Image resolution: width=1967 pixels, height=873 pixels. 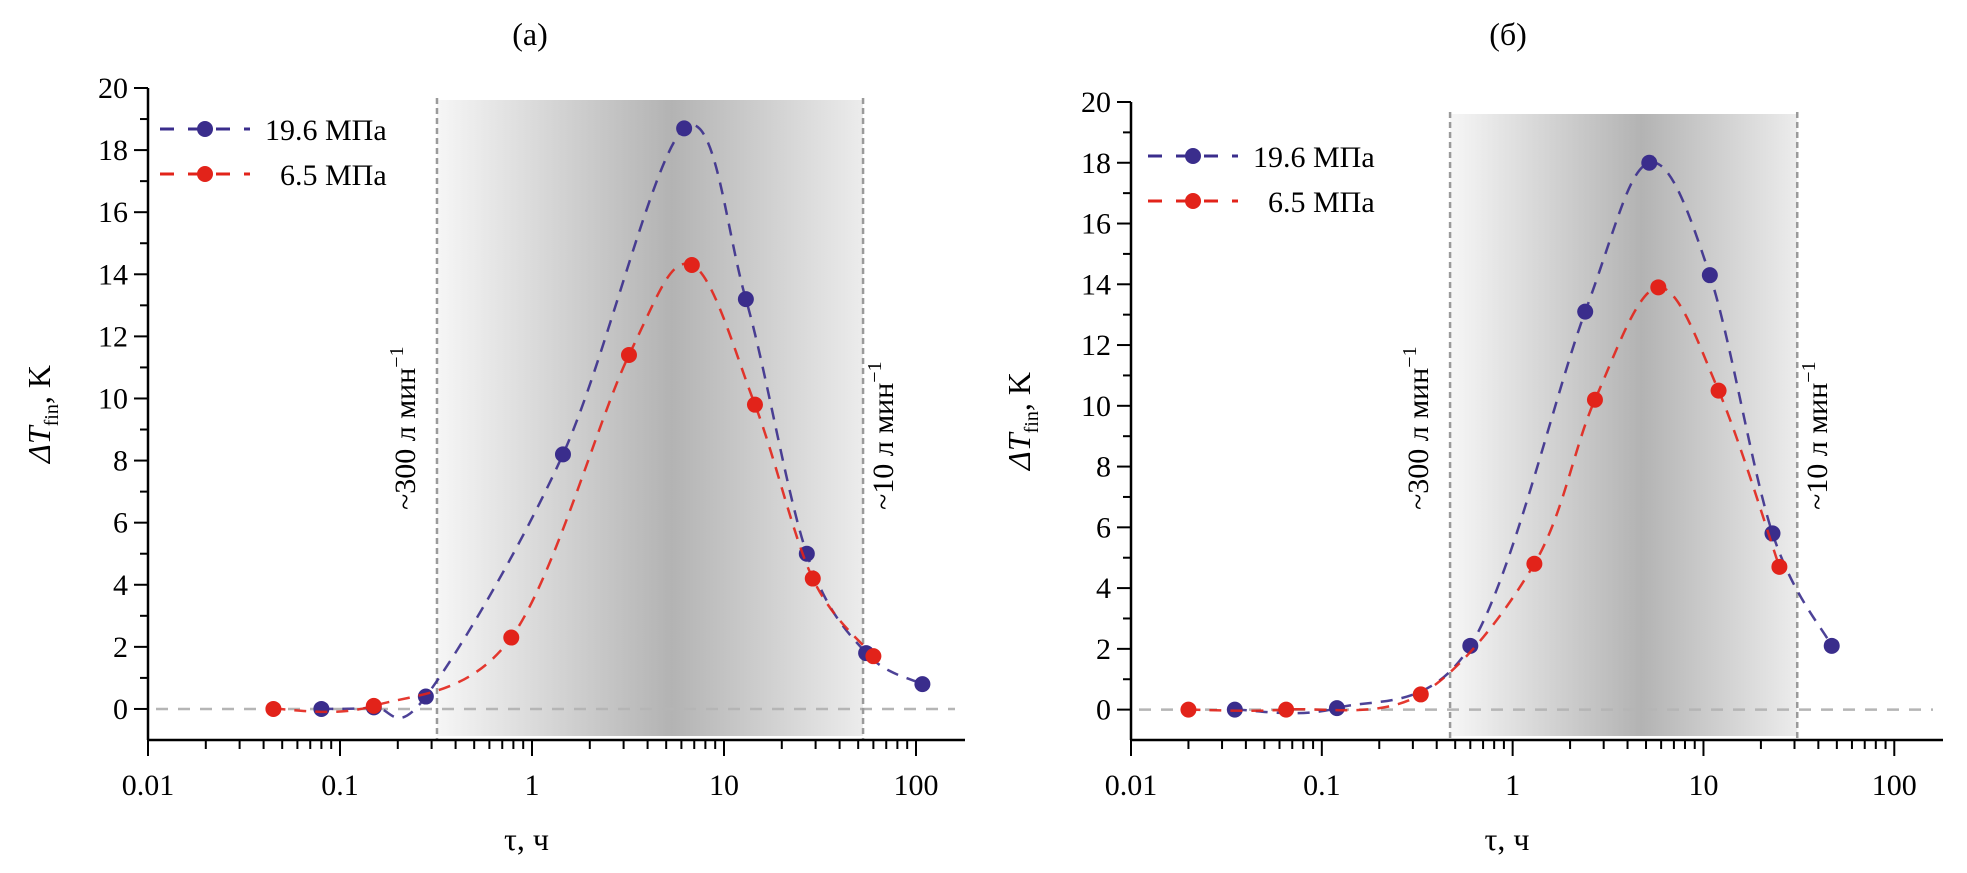 I want to click on panel-title: (a), so click(x=530, y=34).